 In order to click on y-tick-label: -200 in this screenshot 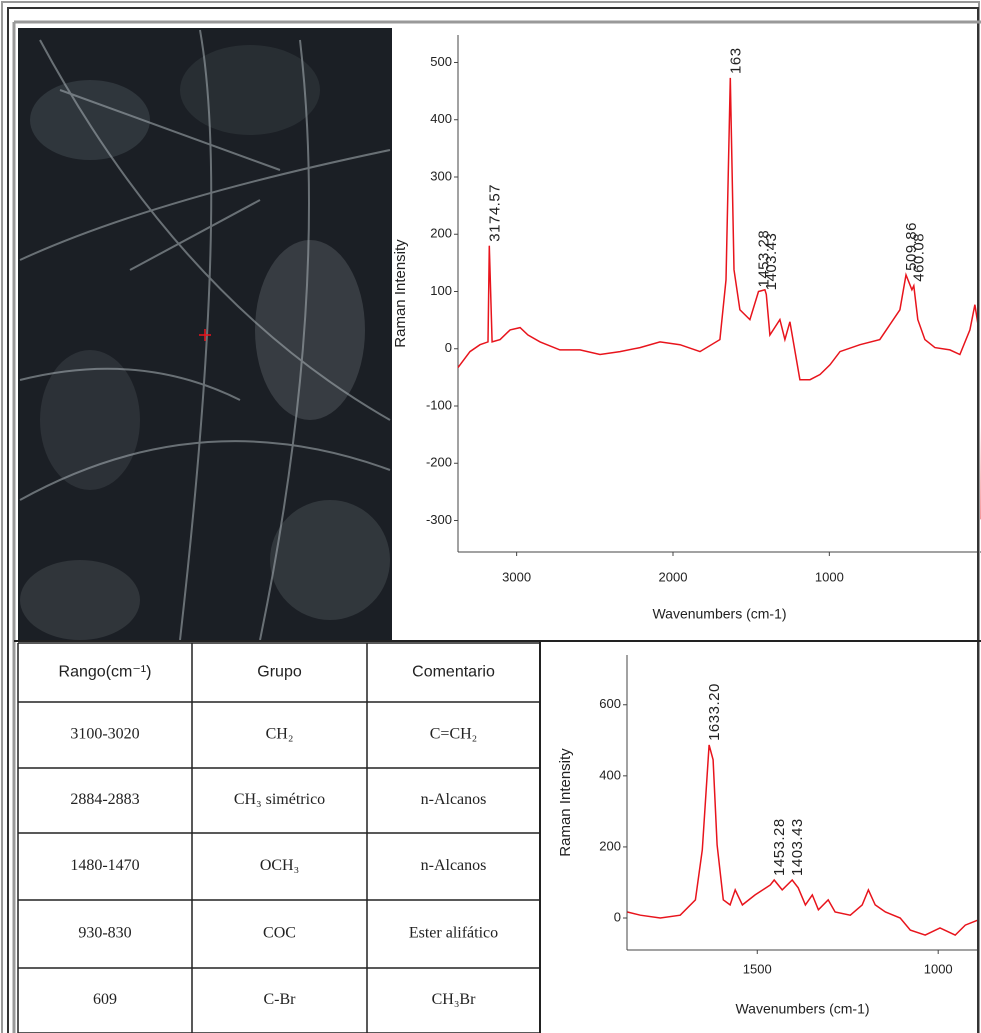, I will do `click(439, 462)`.